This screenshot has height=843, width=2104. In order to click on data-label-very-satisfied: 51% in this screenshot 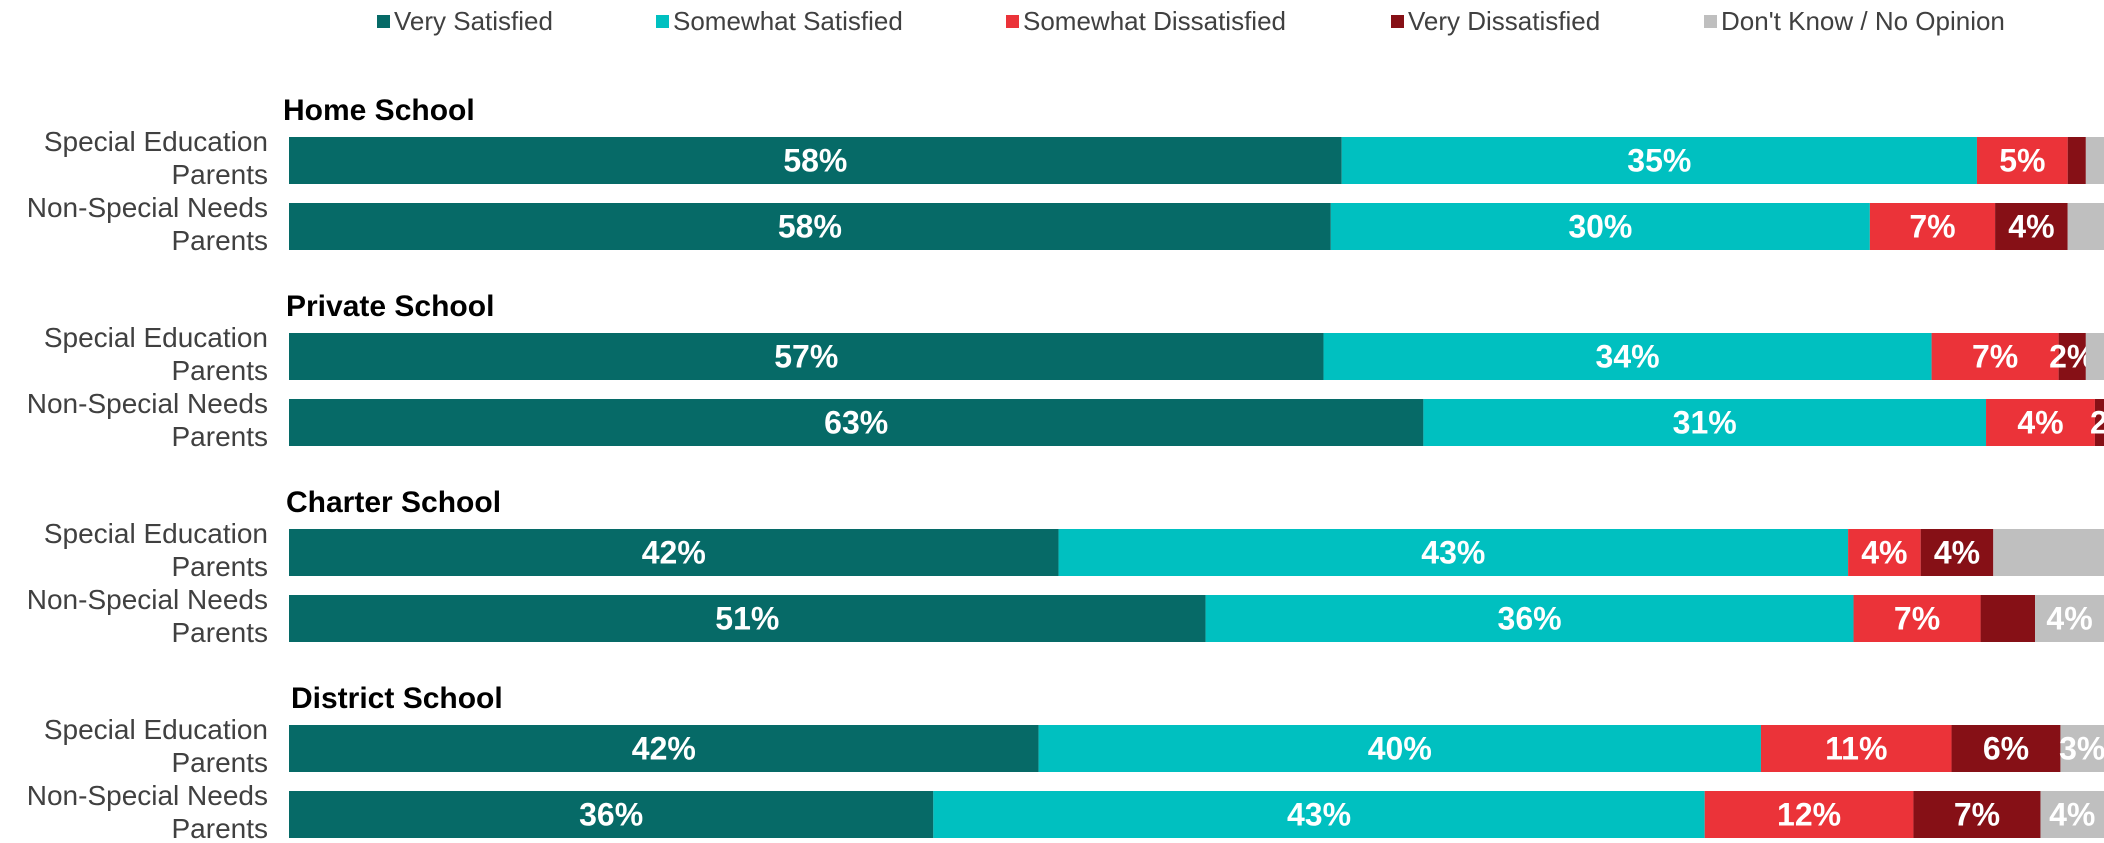, I will do `click(747, 619)`.